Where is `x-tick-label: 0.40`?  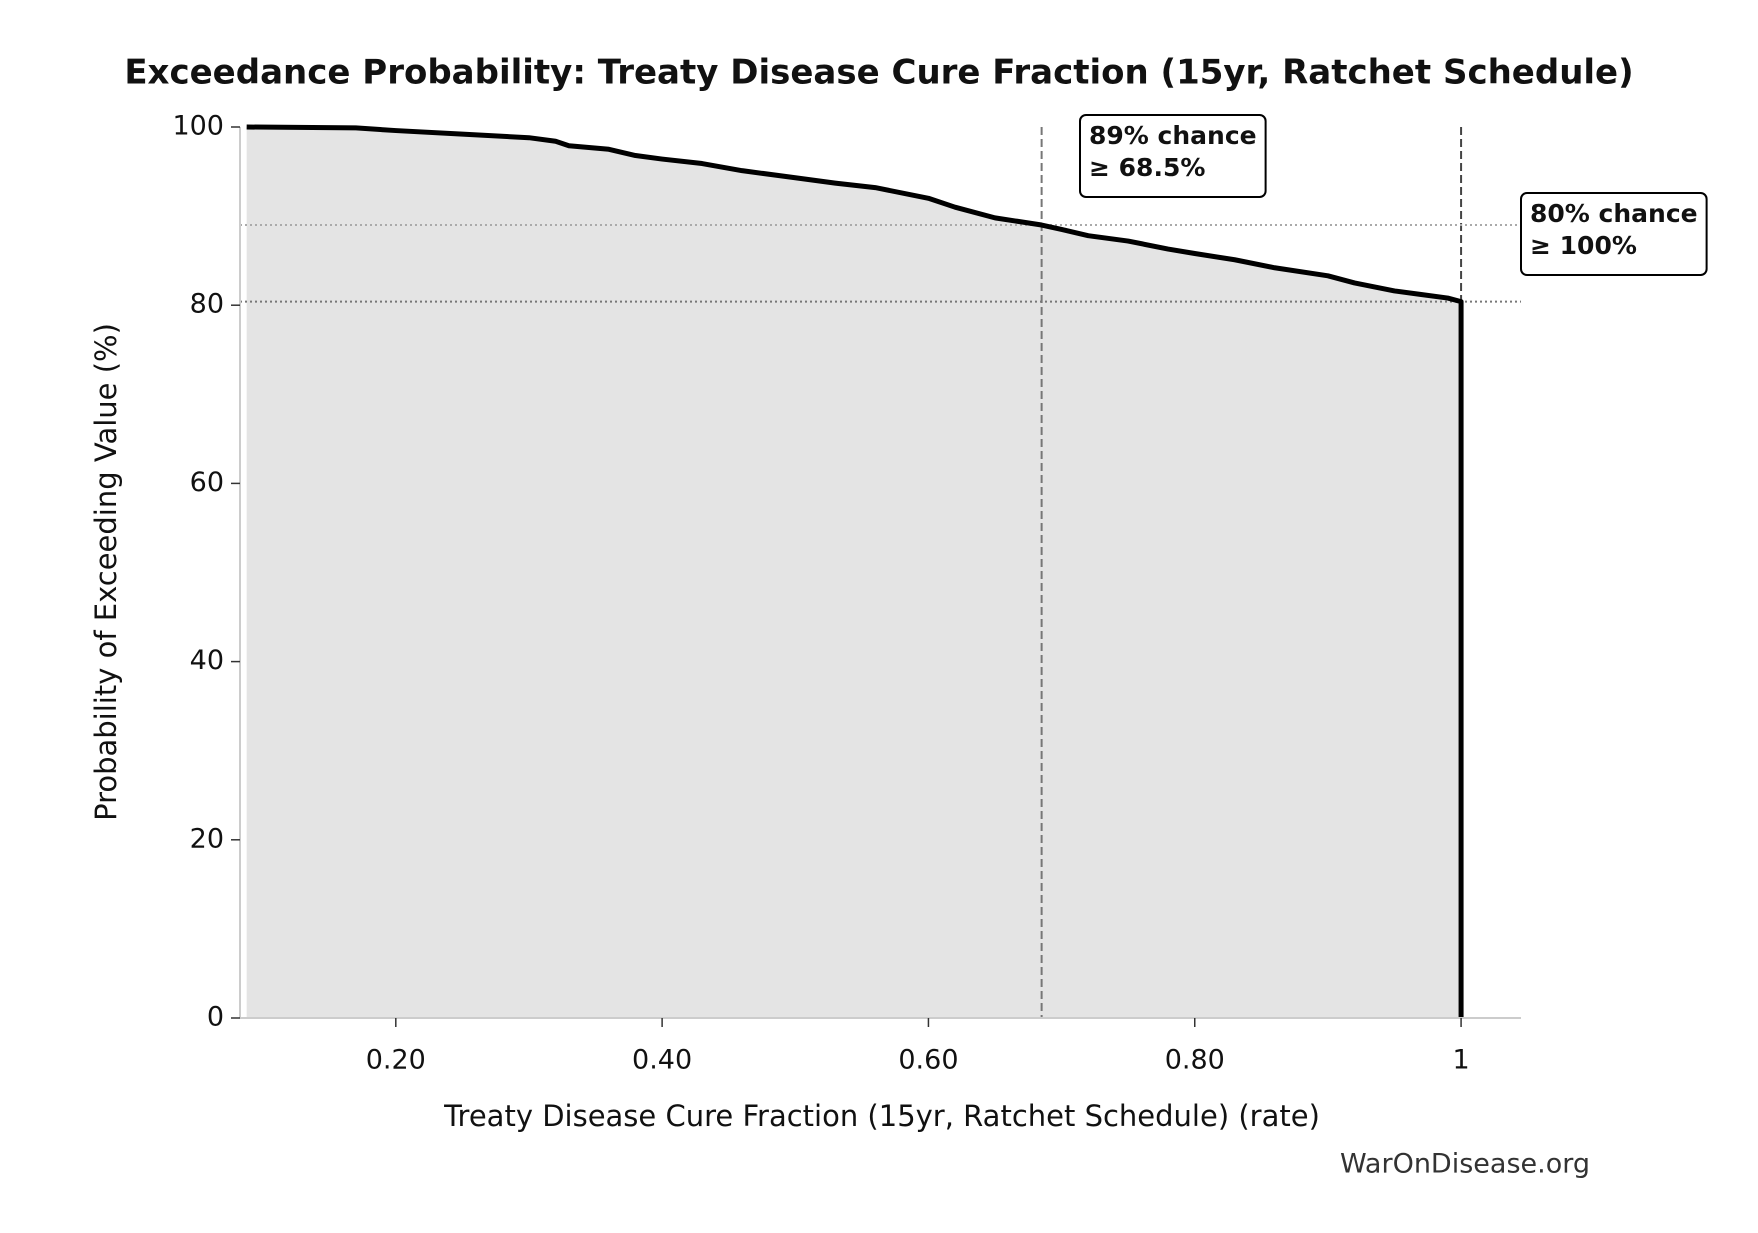 x-tick-label: 0.40 is located at coordinates (662, 1060).